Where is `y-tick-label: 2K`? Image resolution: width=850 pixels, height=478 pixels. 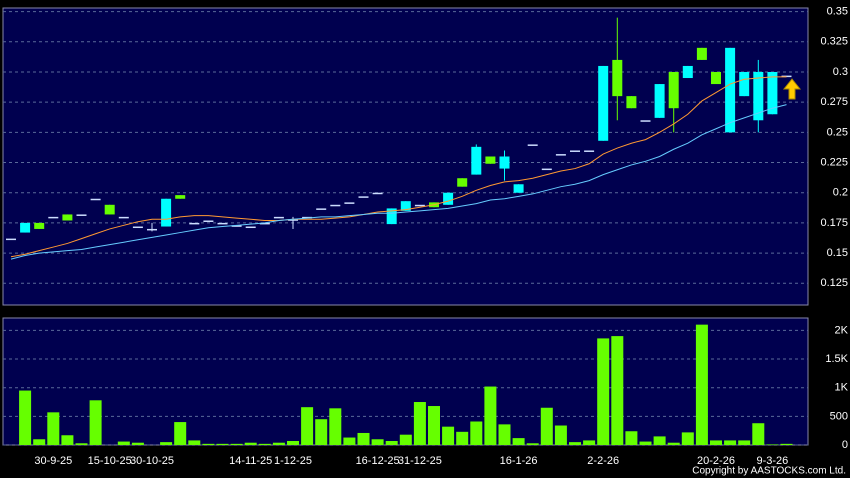 y-tick-label: 2K is located at coordinates (842, 330).